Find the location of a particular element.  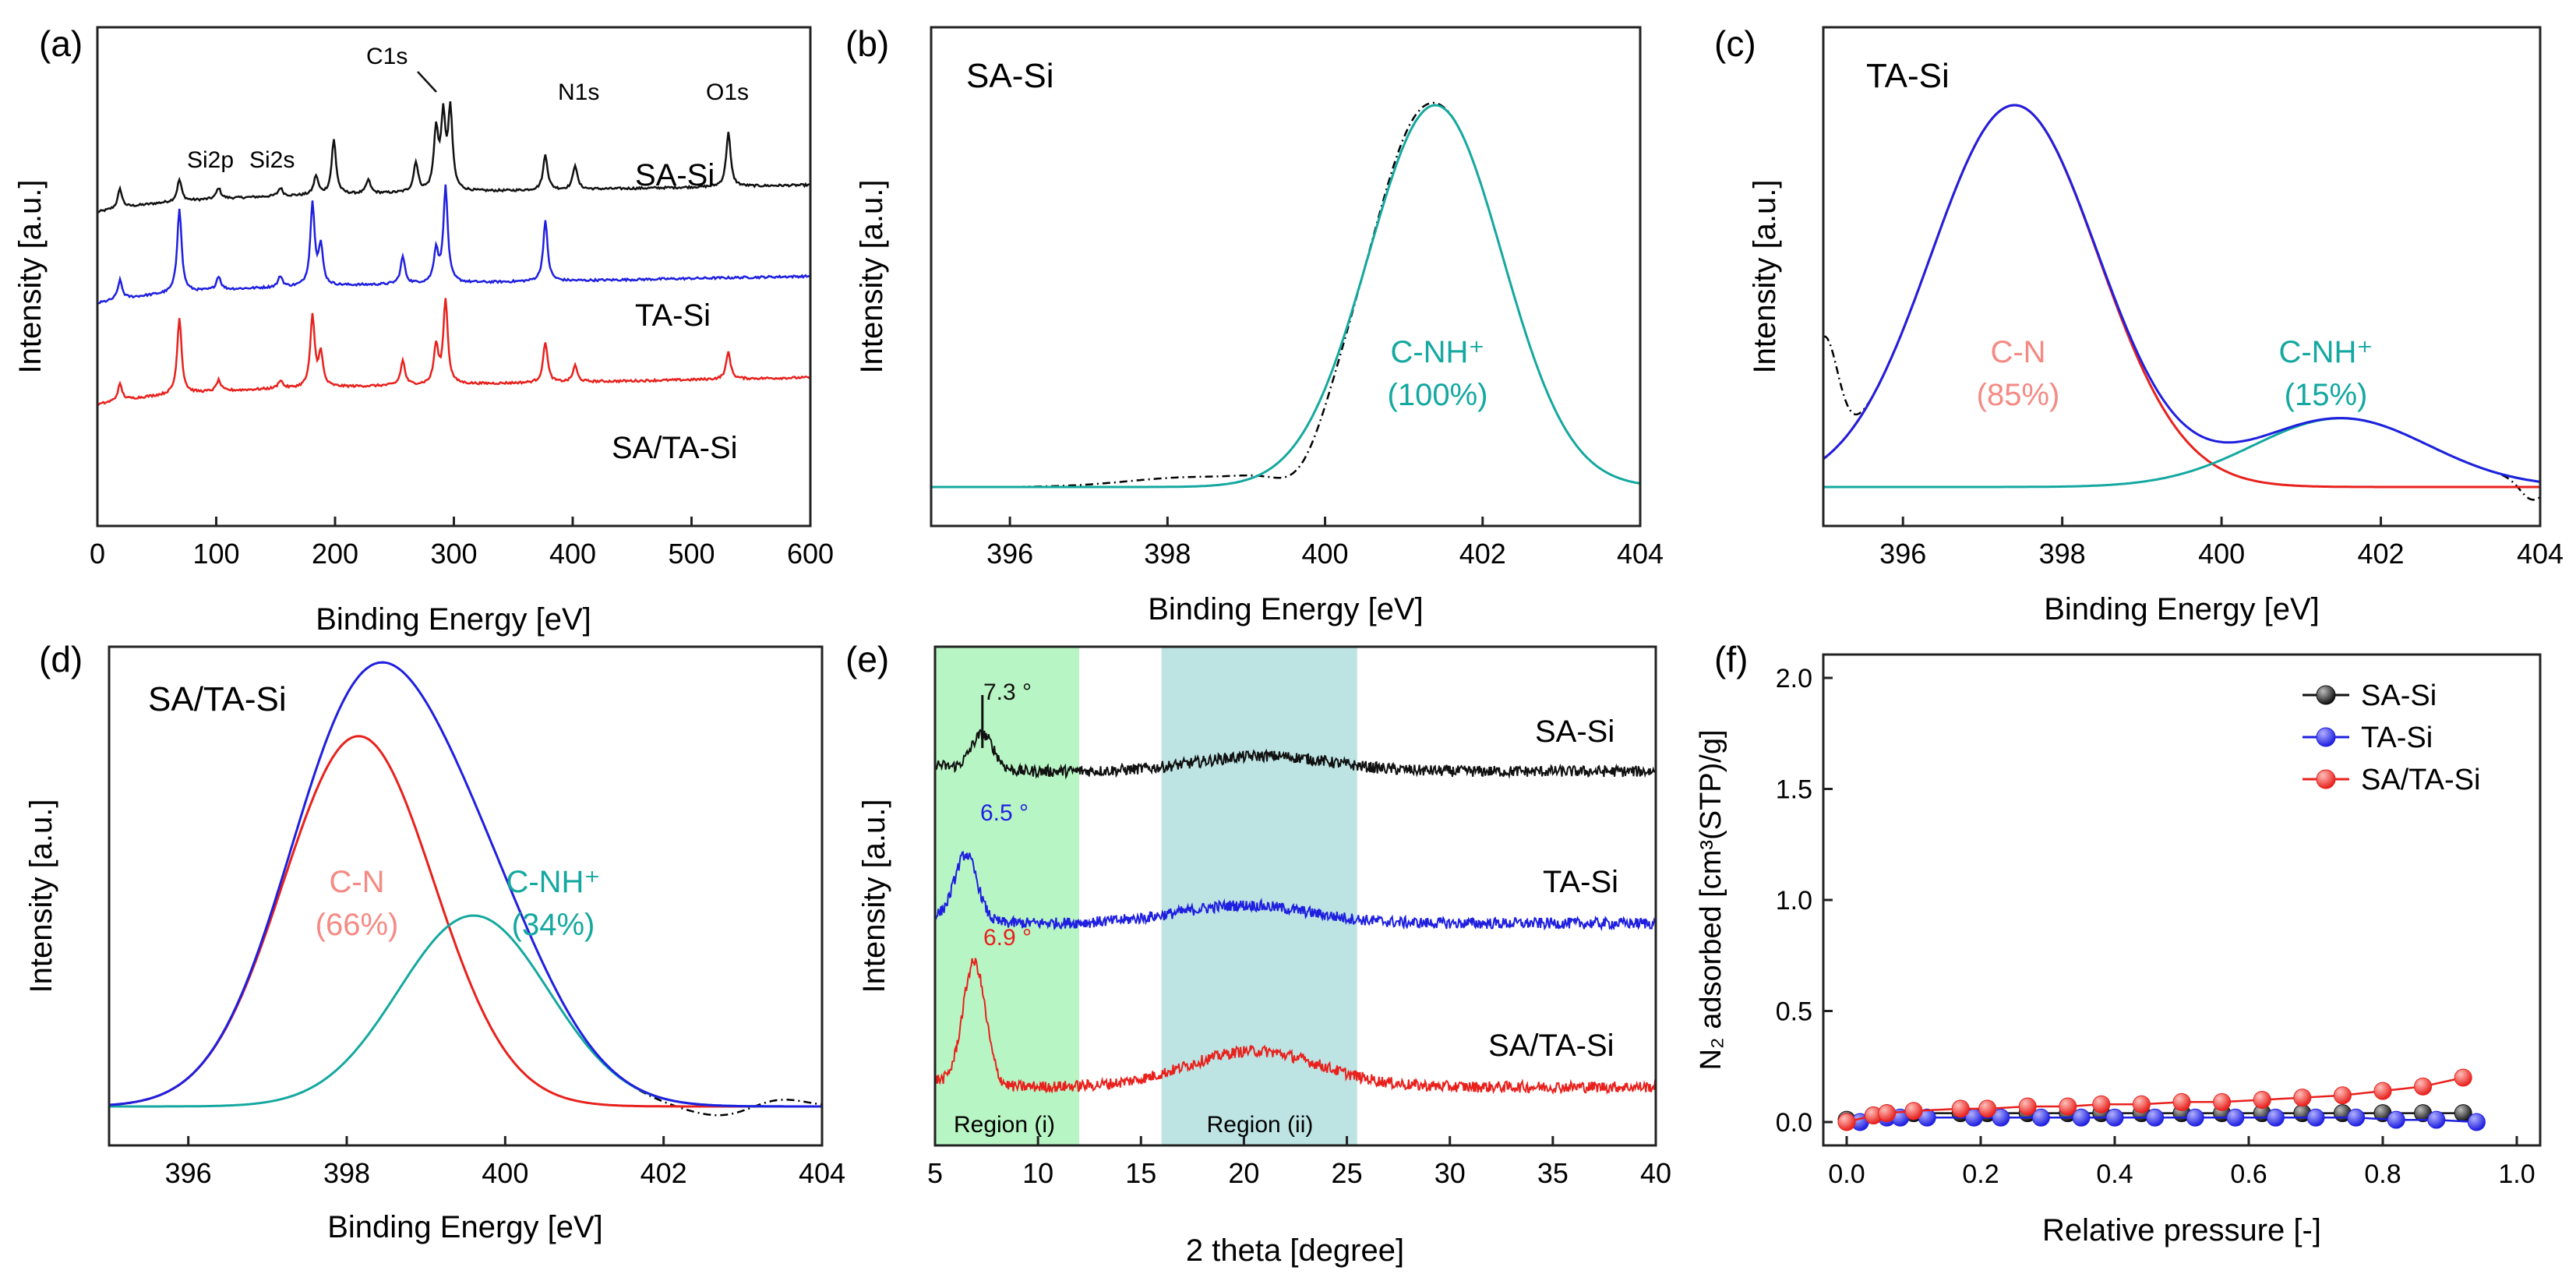

panel-f-xtick-label: 0.6 is located at coordinates (2248, 1174).